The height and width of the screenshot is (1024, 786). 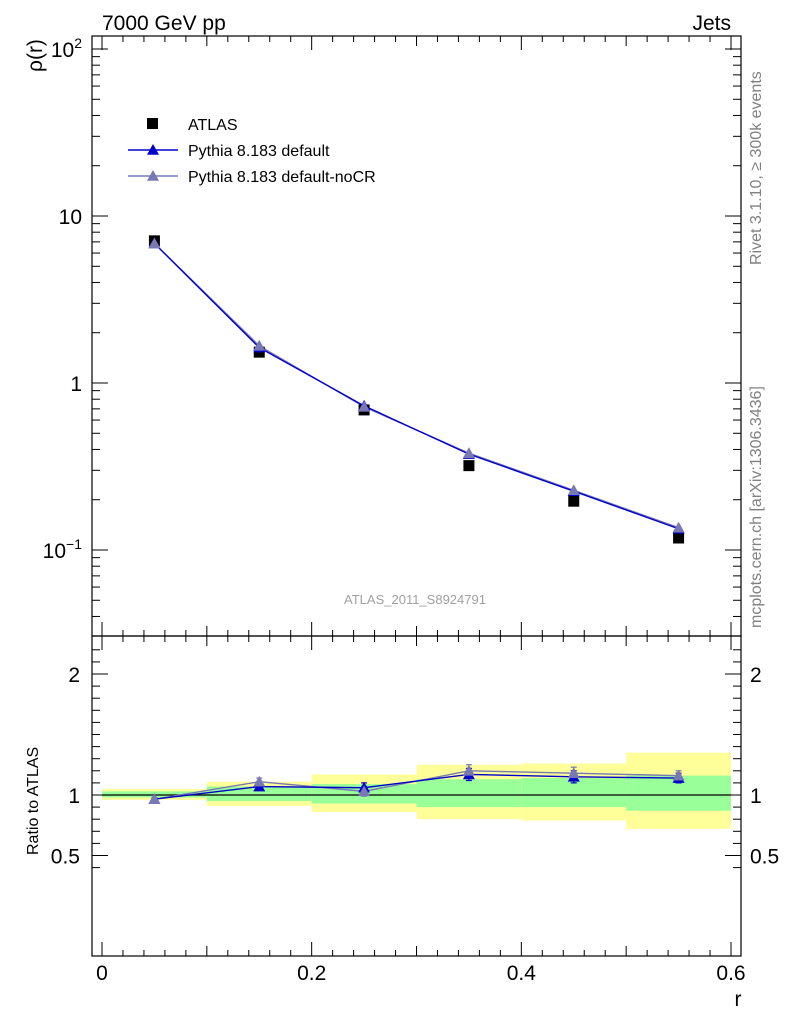 What do you see at coordinates (756, 507) in the screenshot?
I see `mcplots-label: mcplots.cern.ch [arXiv:1306.3436]` at bounding box center [756, 507].